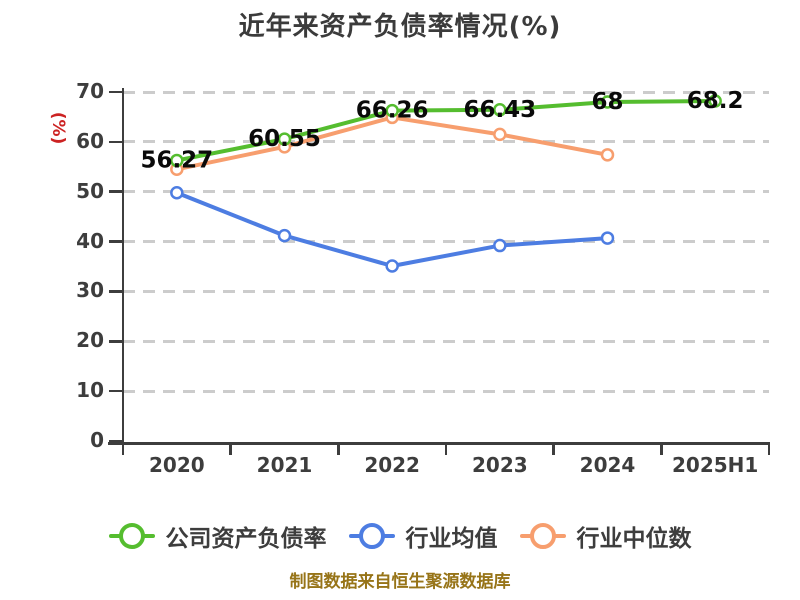  What do you see at coordinates (634, 539) in the screenshot?
I see `legend-label-industry-median: 行业中位数` at bounding box center [634, 539].